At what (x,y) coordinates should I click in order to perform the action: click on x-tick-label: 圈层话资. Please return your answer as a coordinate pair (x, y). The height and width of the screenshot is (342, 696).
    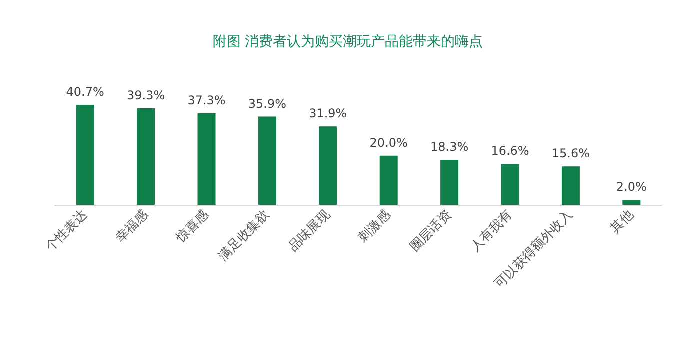
    Looking at the image, I should click on (431, 232).